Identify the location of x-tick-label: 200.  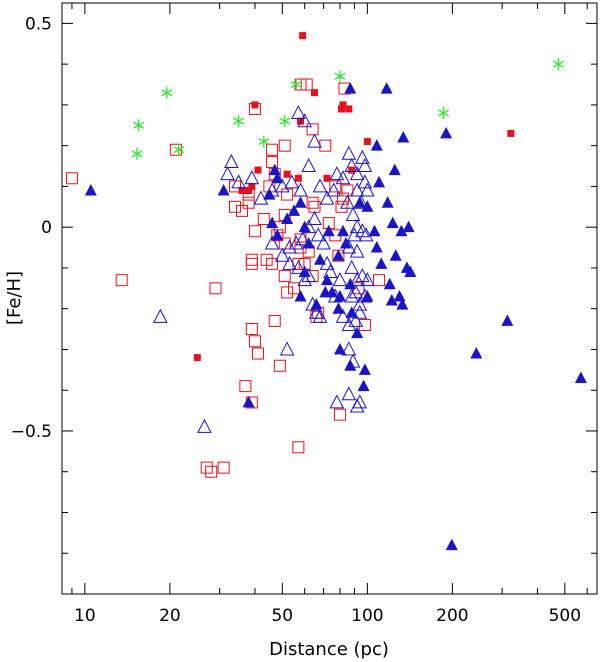
(452, 616).